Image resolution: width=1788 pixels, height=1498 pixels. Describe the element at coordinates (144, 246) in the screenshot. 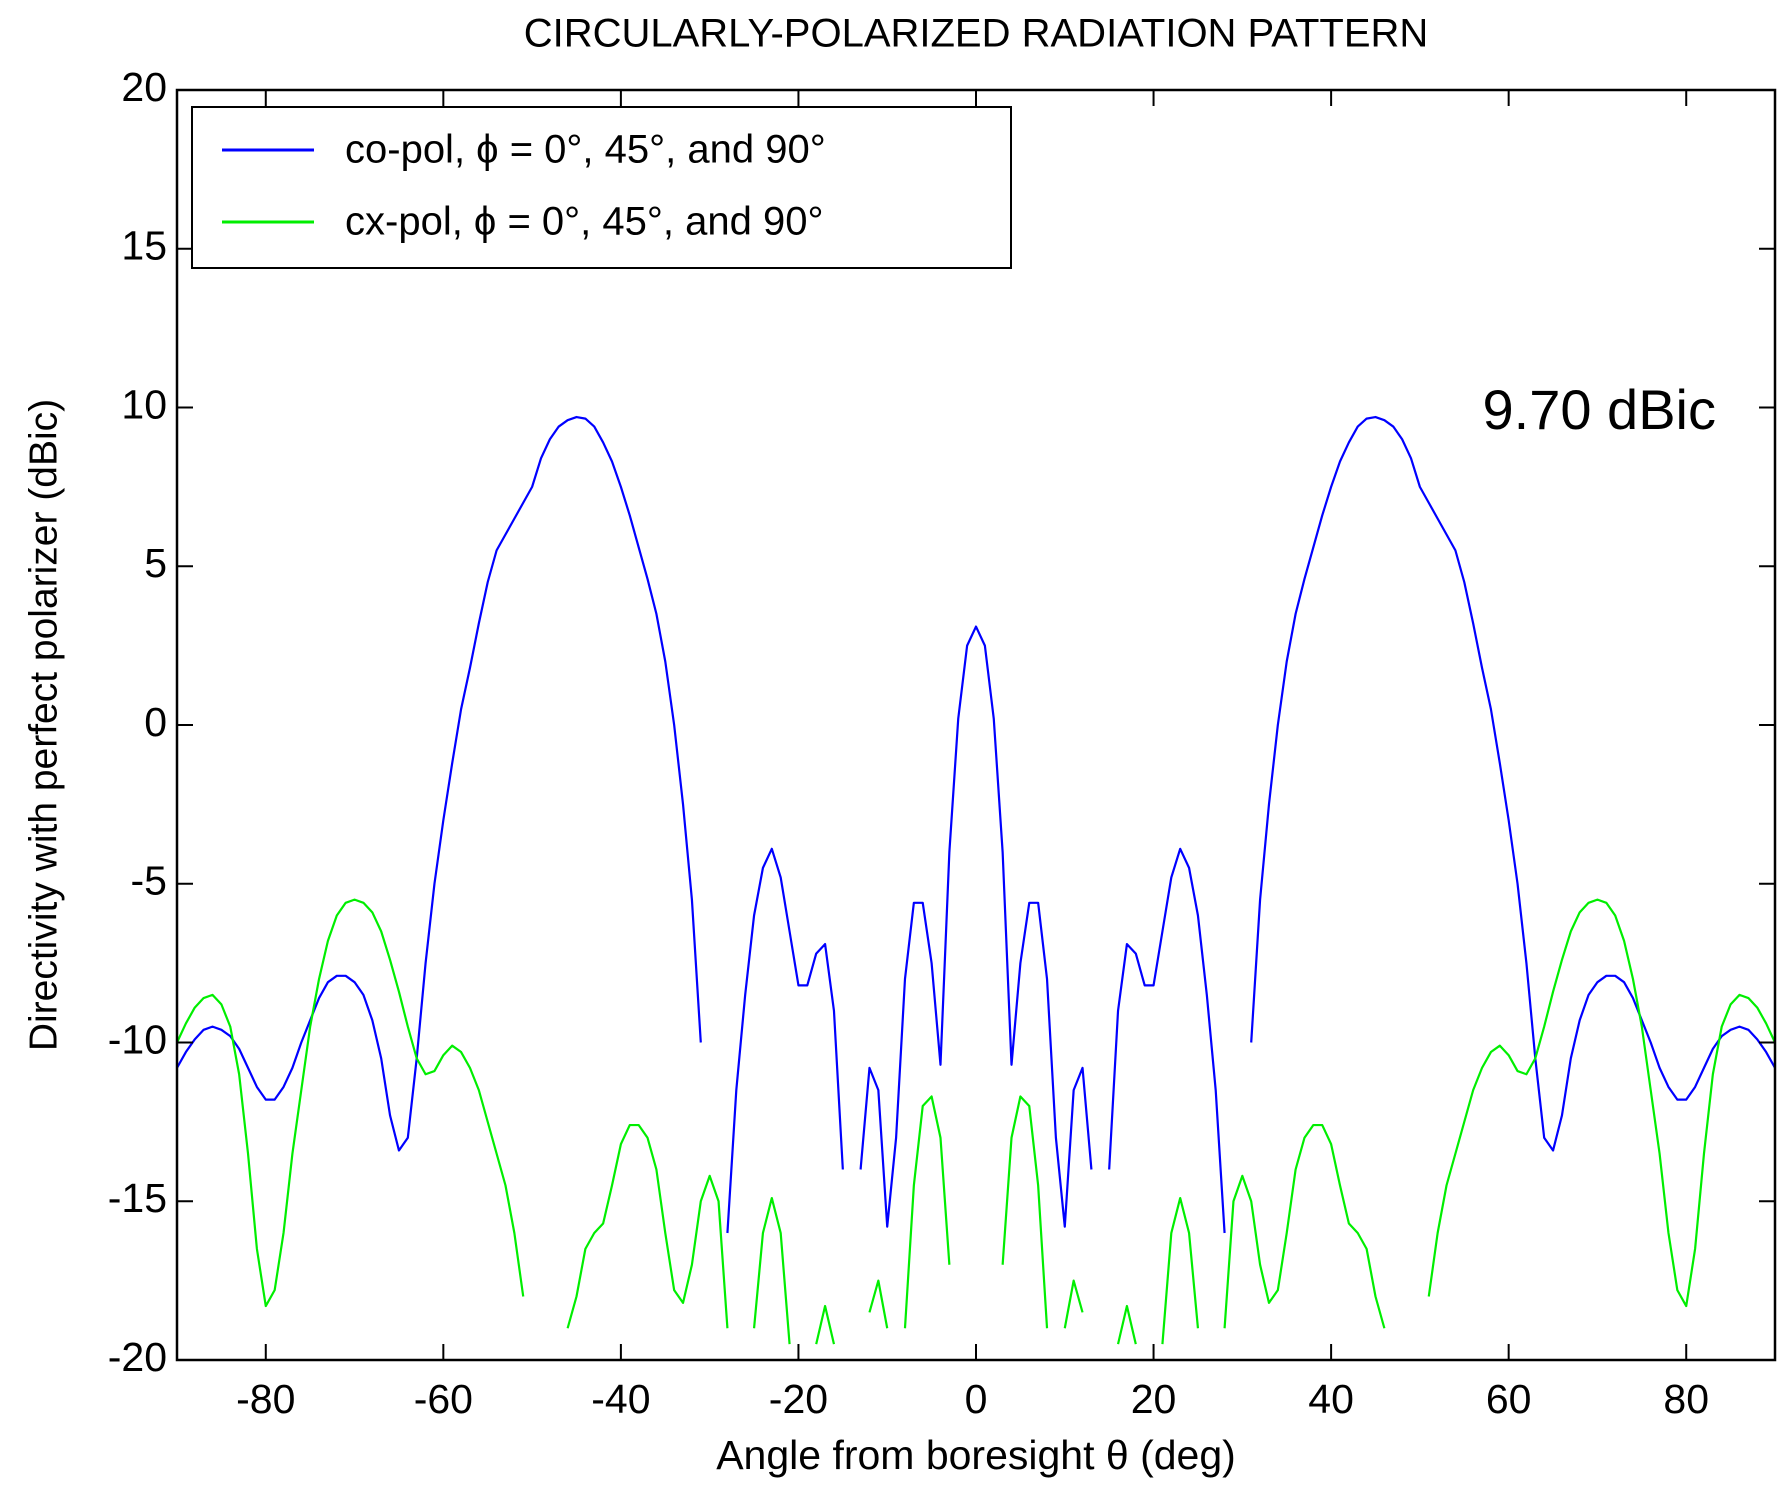

I see `y-tick-label: 15` at that location.